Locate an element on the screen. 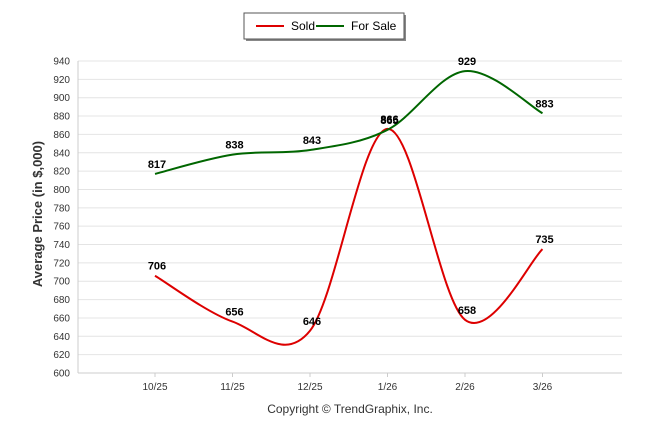 Image resolution: width=646 pixels, height=434 pixels. y-tick-label: 840 is located at coordinates (61, 153).